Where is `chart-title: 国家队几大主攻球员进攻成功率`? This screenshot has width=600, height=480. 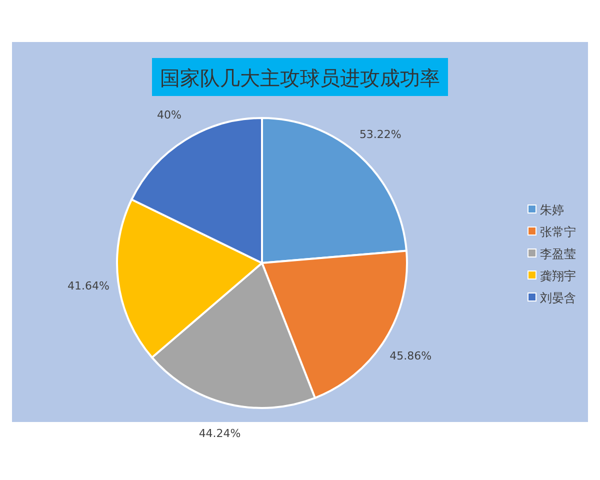
chart-title: 国家队几大主攻球员进攻成功率 is located at coordinates (300, 78).